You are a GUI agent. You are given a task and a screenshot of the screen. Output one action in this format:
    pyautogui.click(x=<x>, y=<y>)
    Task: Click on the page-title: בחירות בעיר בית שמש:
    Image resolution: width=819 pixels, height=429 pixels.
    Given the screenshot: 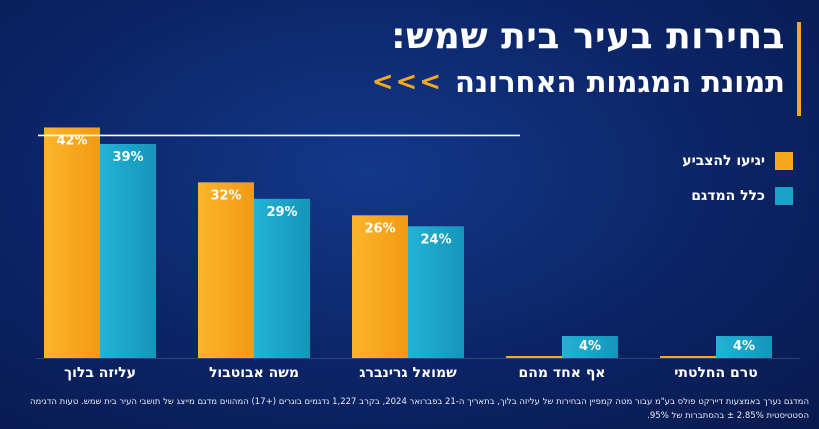 What is the action you would take?
    pyautogui.click(x=588, y=36)
    